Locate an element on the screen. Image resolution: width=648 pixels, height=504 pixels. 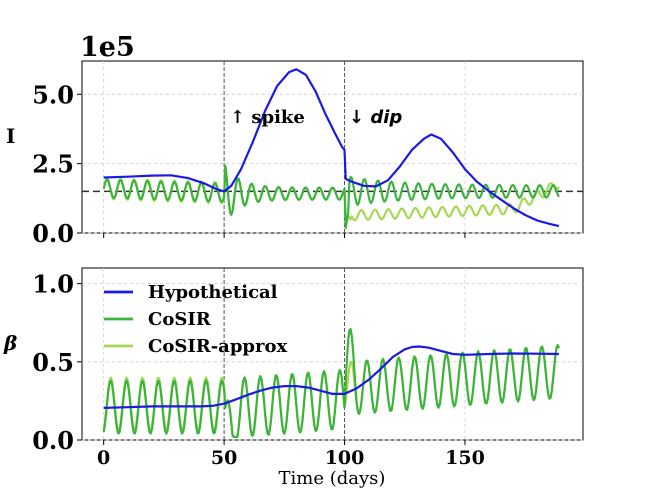
x-tick-label: 150 is located at coordinates (465, 458).